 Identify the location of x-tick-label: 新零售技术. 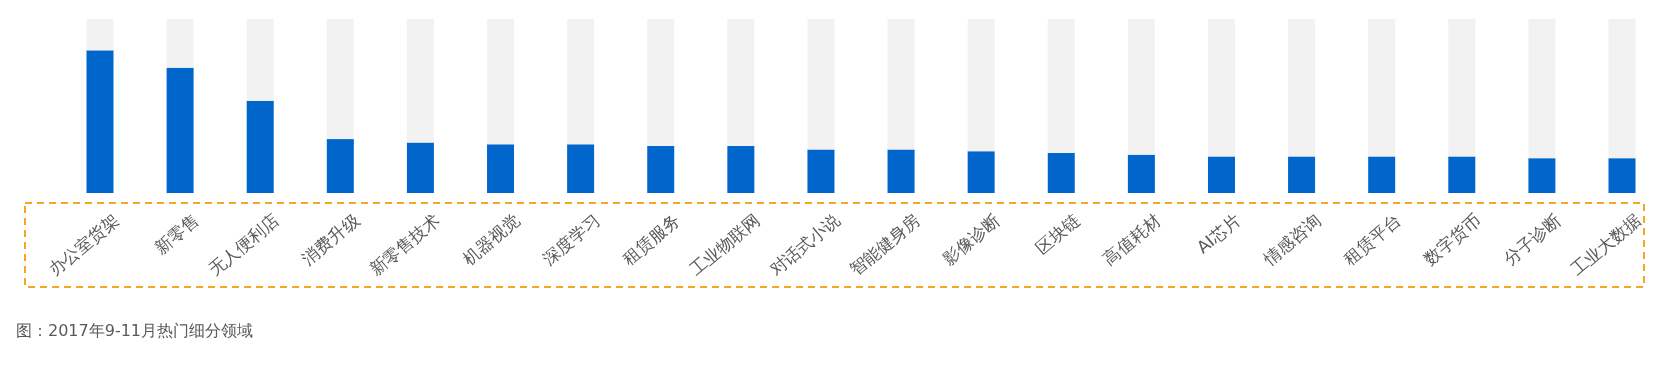
(404, 244).